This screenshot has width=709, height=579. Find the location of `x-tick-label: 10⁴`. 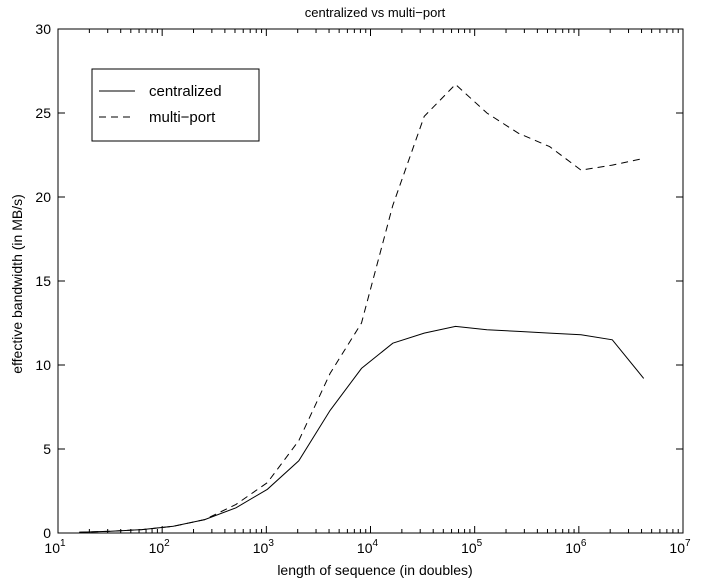

x-tick-label: 10⁴ is located at coordinates (368, 547).